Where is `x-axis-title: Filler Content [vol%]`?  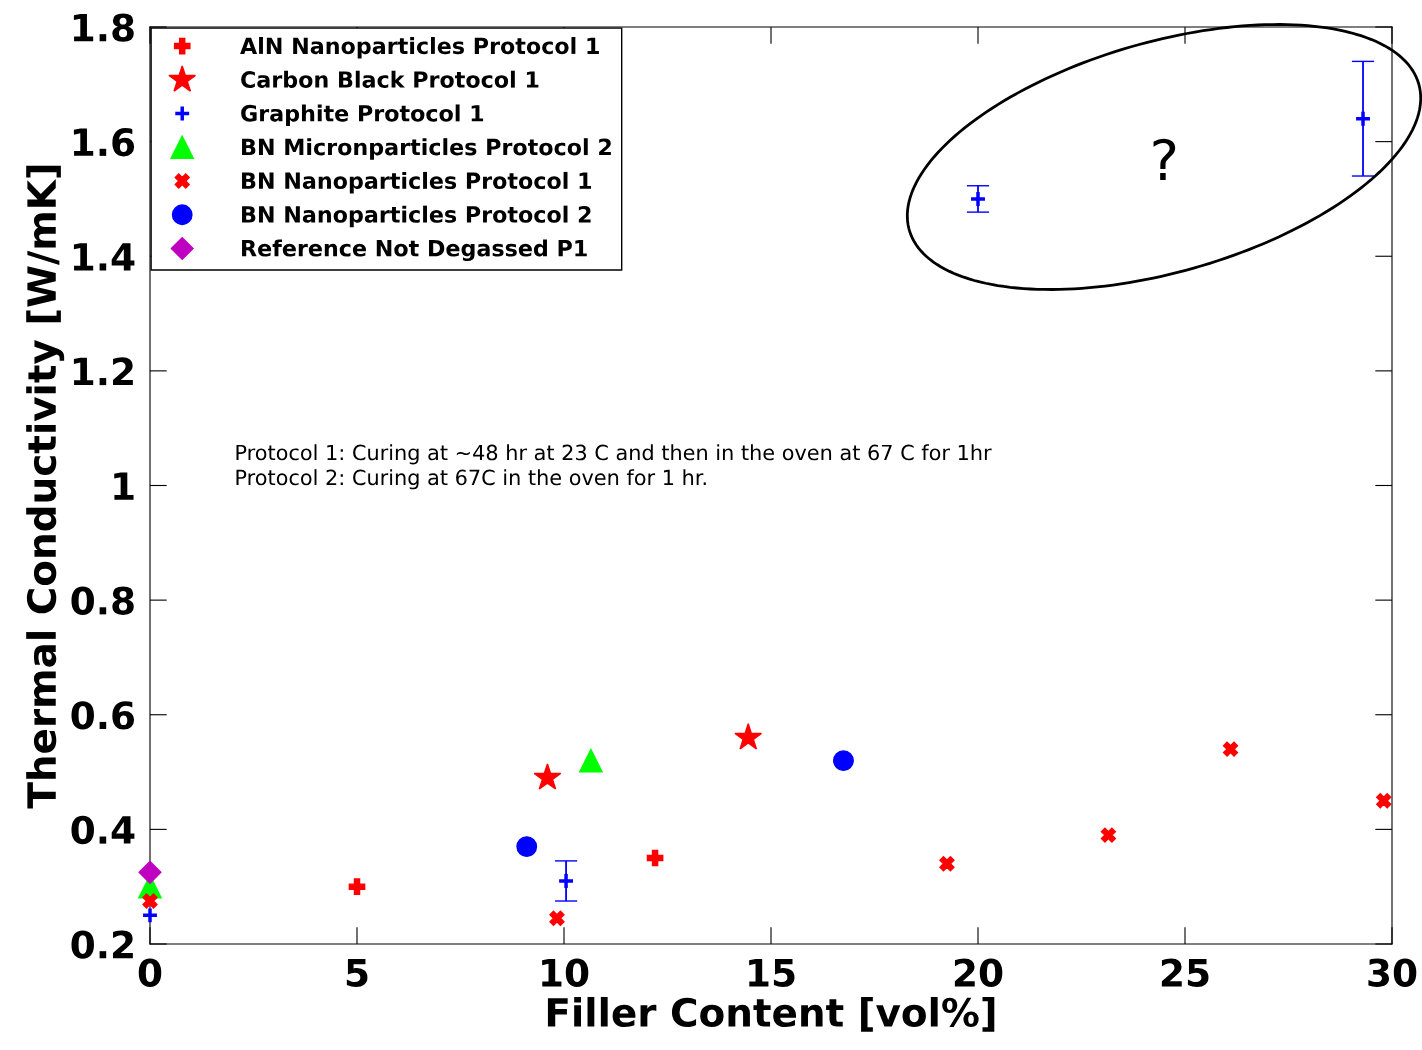
x-axis-title: Filler Content [vol%] is located at coordinates (771, 1014).